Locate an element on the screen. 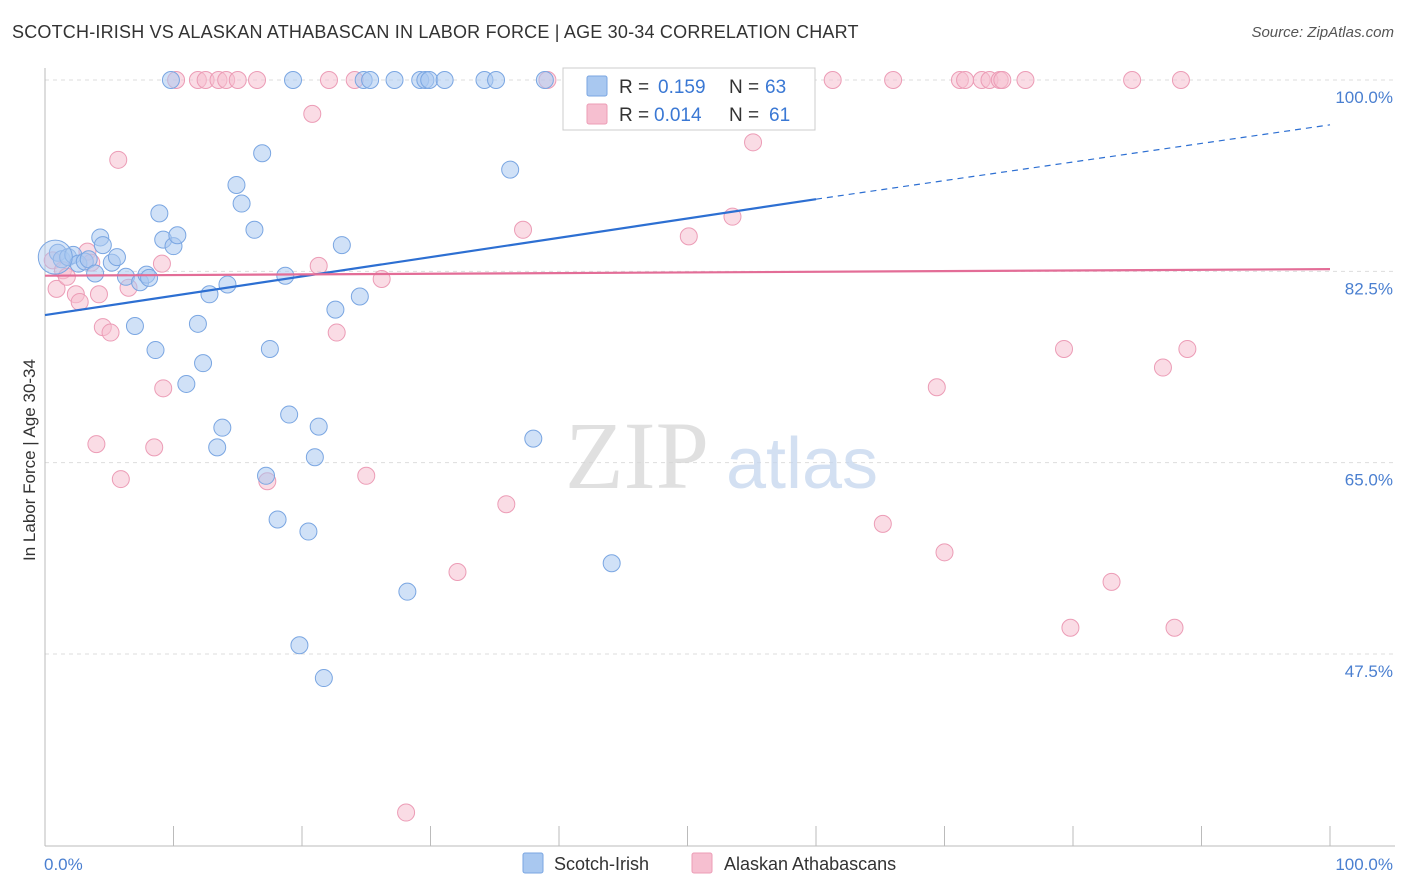 This screenshot has width=1406, height=892. watermark-atlas: atlas is located at coordinates (802, 464).